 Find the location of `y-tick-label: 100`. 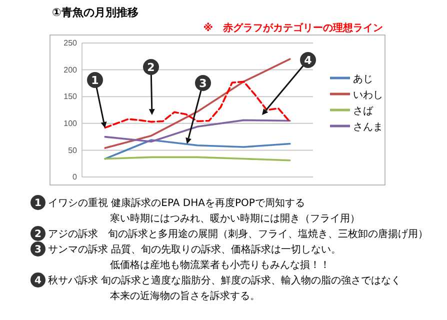

y-tick-label: 100 is located at coordinates (71, 123).